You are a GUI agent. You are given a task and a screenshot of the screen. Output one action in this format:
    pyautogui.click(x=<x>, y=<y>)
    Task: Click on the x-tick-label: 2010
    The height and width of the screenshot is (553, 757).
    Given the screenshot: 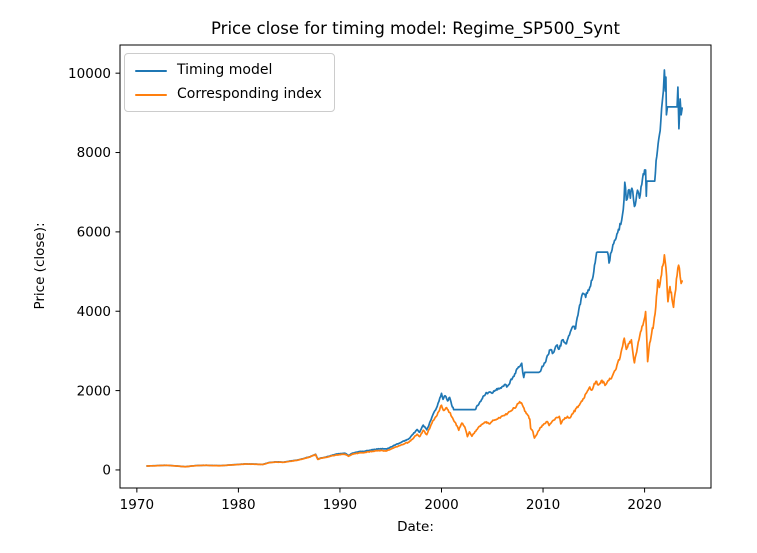 What is the action you would take?
    pyautogui.click(x=543, y=505)
    